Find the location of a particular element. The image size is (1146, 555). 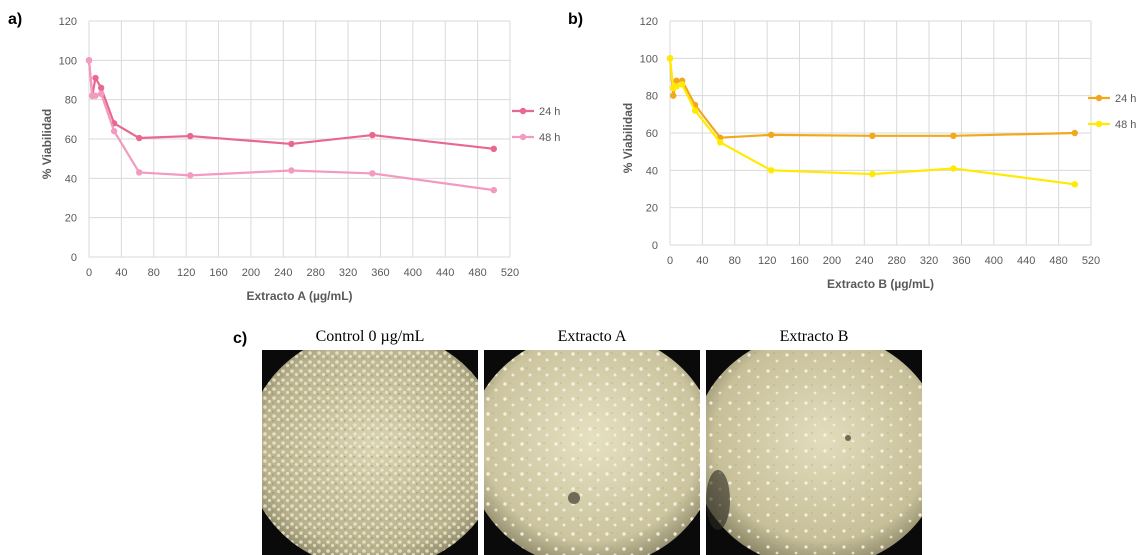

micrograph-extracto-b-image is located at coordinates (814, 452).